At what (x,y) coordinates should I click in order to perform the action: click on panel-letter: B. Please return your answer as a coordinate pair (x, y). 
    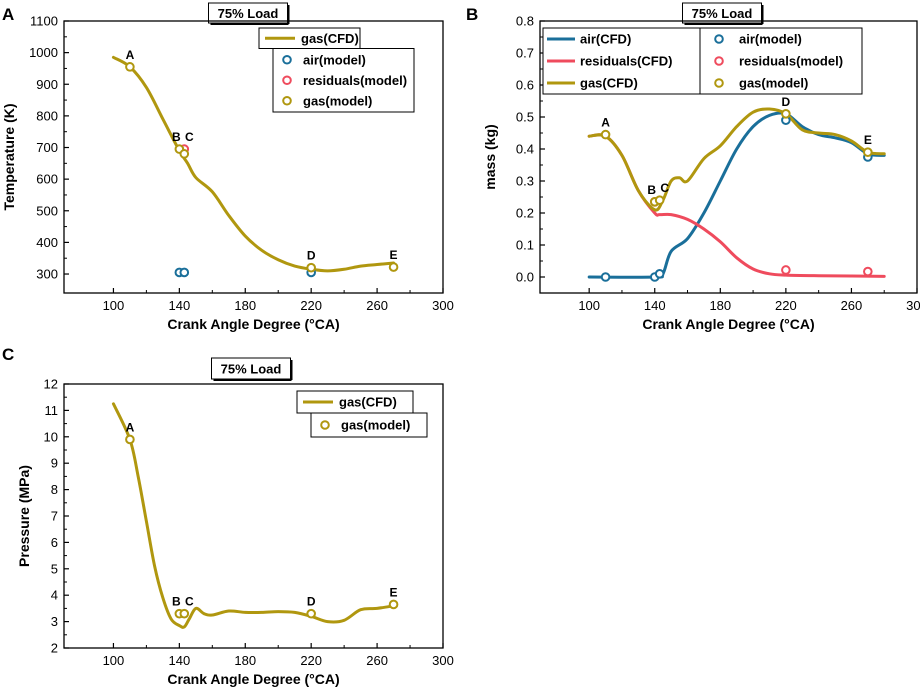
    Looking at the image, I should click on (472, 14).